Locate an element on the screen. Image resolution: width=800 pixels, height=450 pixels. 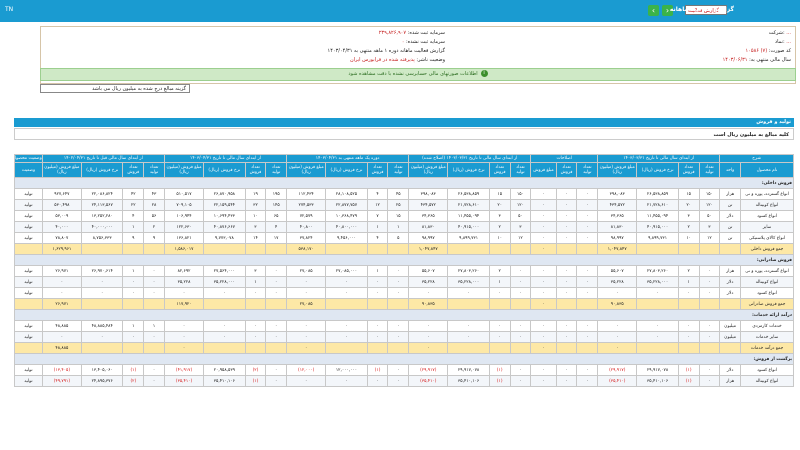
product-name-cell: انواع کوبیتاله is located at coordinates (767, 381).